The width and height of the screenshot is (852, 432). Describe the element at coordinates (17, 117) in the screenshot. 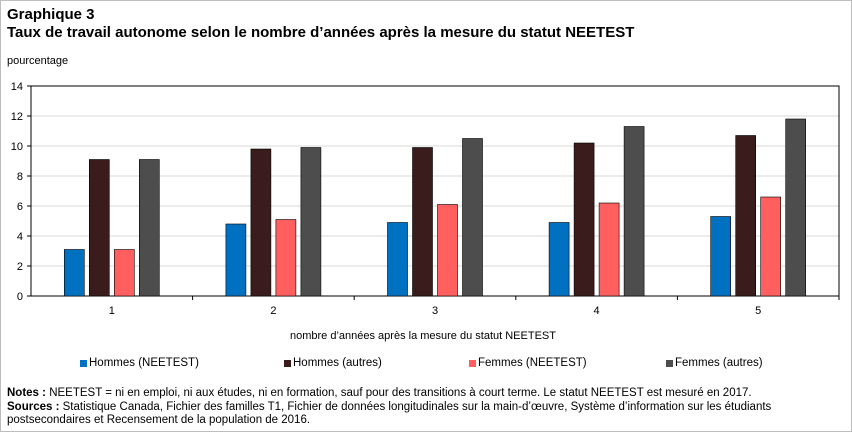

I see `y-tick-label: 12` at that location.